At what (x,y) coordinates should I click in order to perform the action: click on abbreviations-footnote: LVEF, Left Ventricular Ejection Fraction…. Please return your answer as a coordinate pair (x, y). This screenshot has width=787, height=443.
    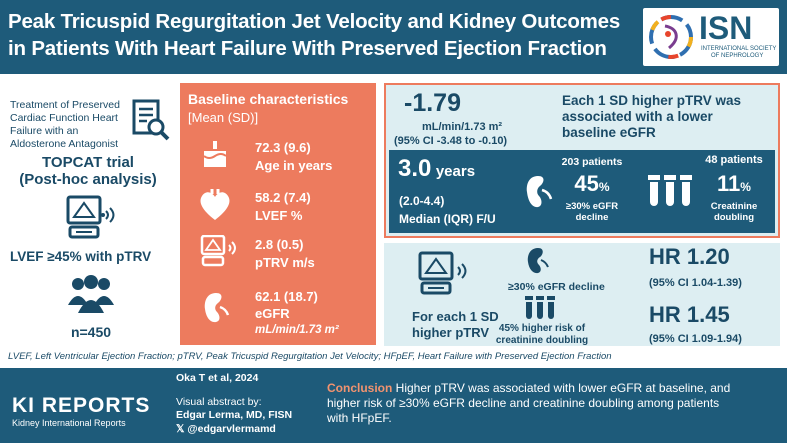
    Looking at the image, I should click on (310, 356).